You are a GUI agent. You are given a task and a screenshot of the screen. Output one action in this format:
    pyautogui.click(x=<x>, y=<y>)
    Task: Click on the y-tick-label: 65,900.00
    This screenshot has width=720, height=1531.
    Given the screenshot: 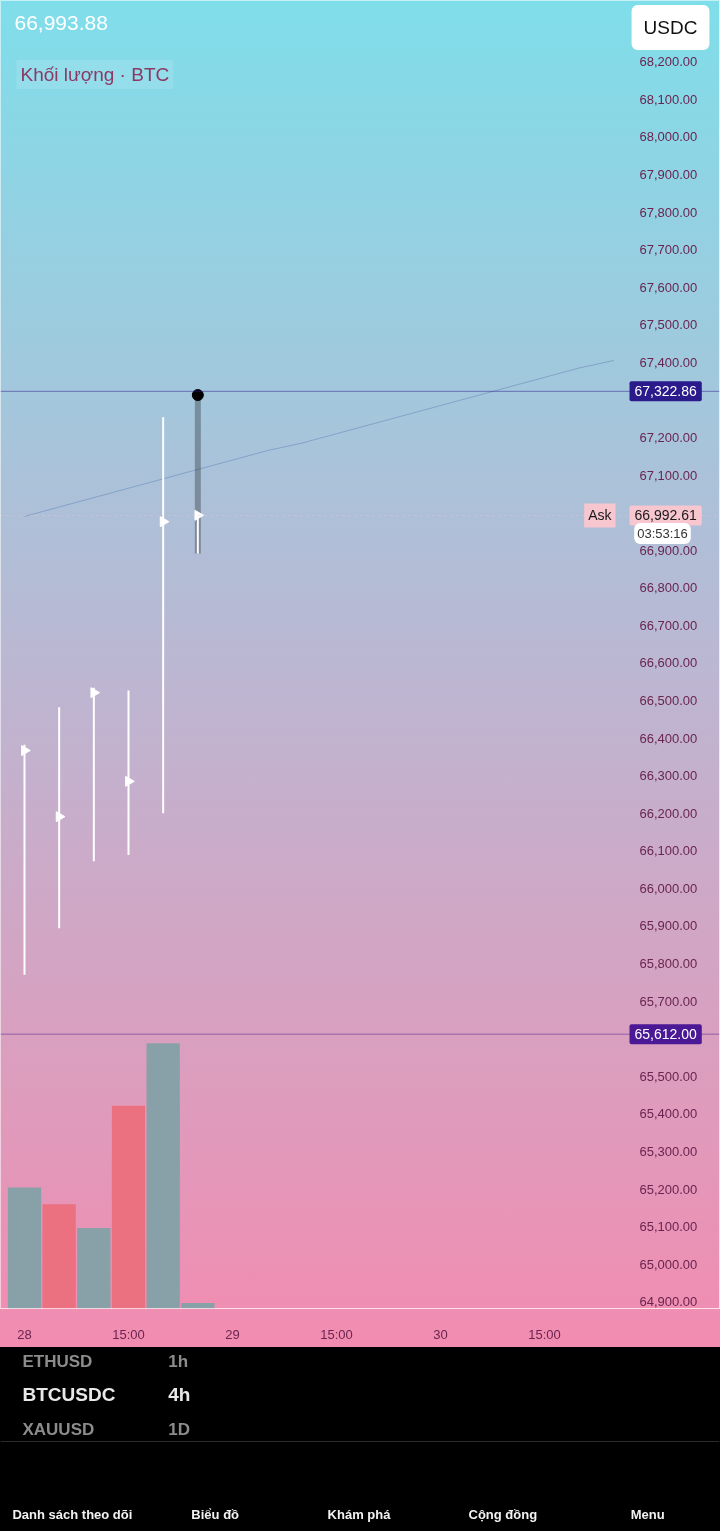 What is the action you would take?
    pyautogui.click(x=668, y=926)
    